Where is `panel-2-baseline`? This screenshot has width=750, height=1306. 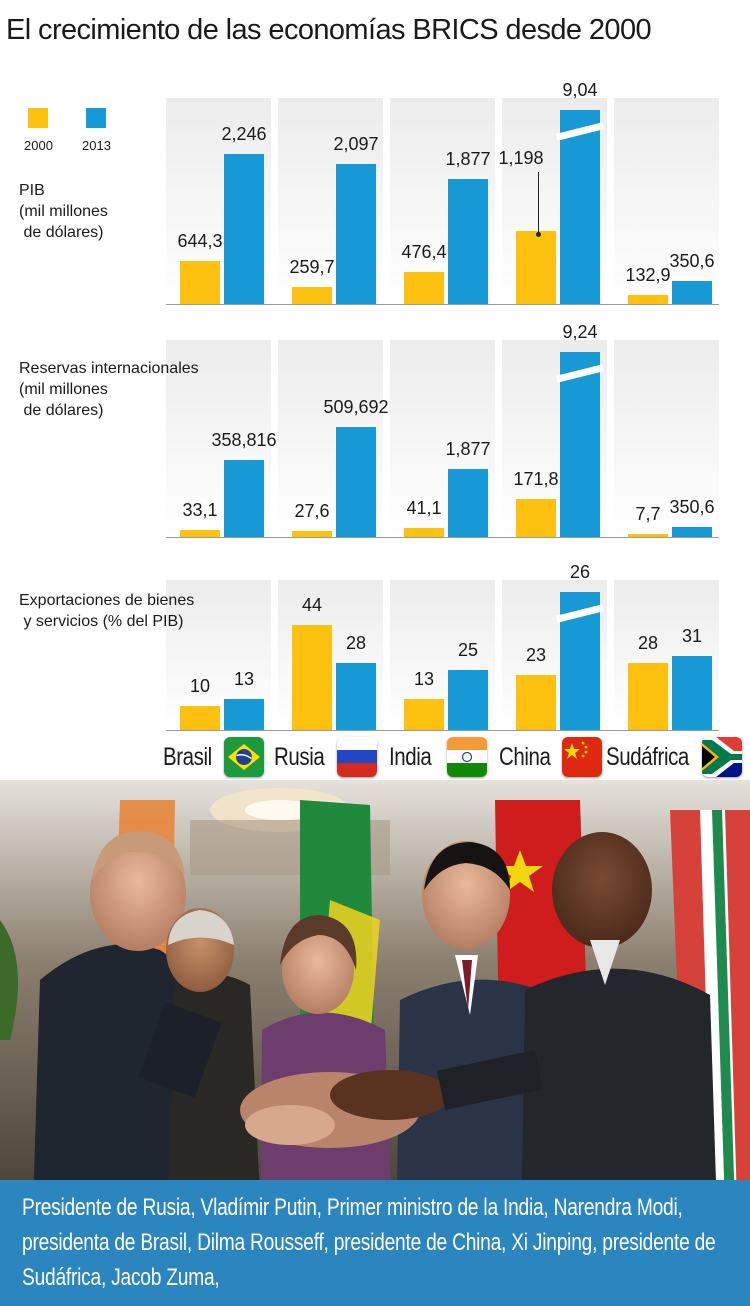 panel-2-baseline is located at coordinates (442, 730).